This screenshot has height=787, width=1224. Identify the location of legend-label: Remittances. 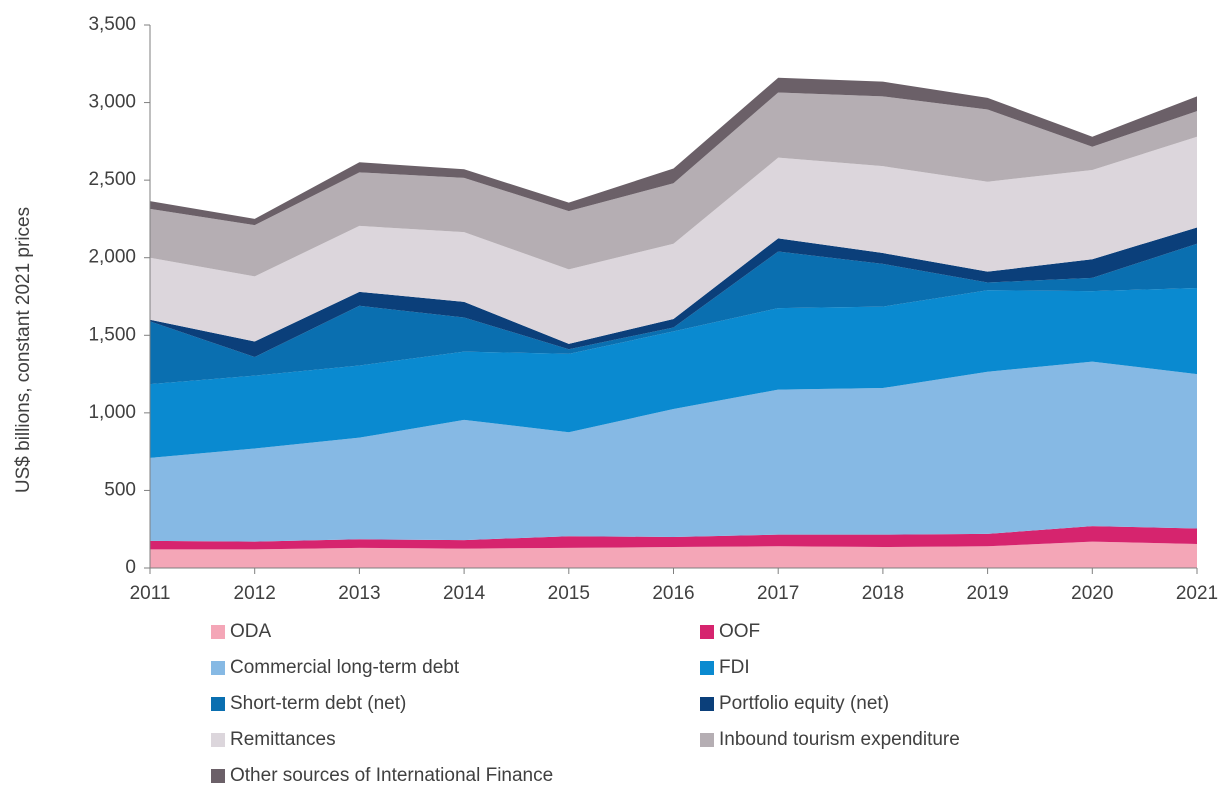
(283, 739).